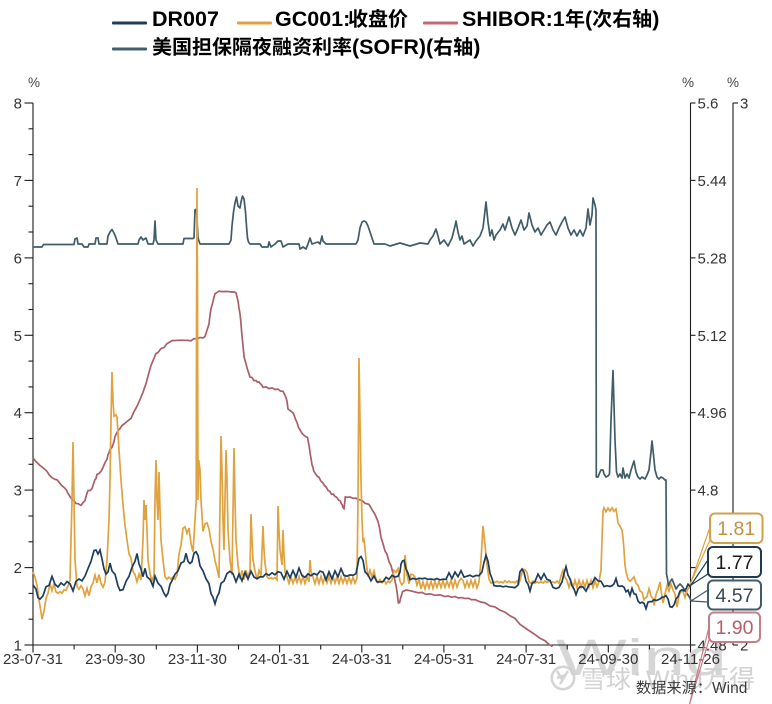 This screenshot has height=704, width=772. Describe the element at coordinates (736, 529) in the screenshot. I see `svg-text: 1.81` at that location.